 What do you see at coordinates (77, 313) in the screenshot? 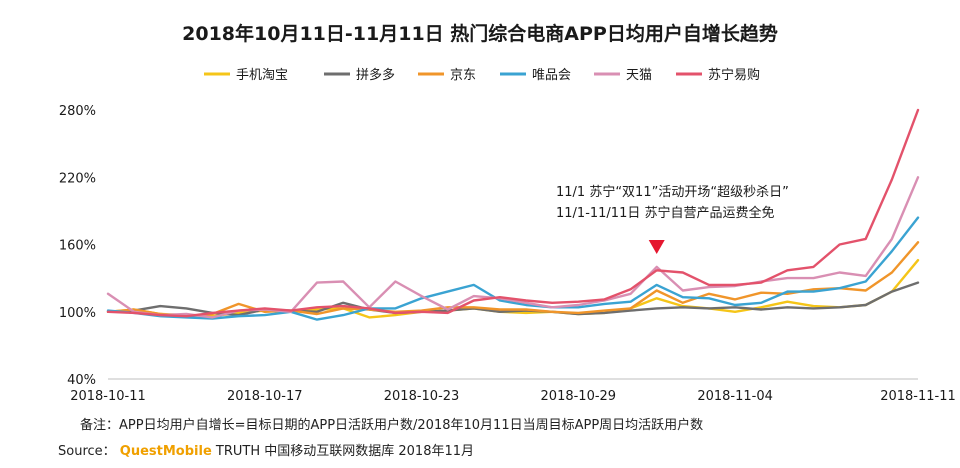
I see `y-tick-label: 100%` at bounding box center [77, 313].